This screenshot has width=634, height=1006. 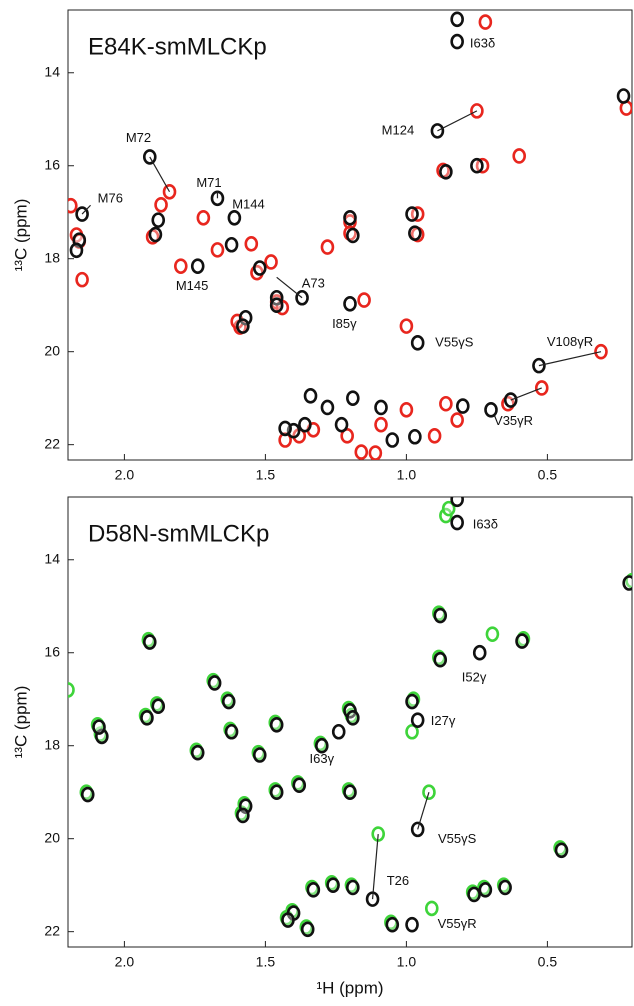 What do you see at coordinates (20, 722) in the screenshot?
I see `y-axis-label: ¹³C (ppm)` at bounding box center [20, 722].